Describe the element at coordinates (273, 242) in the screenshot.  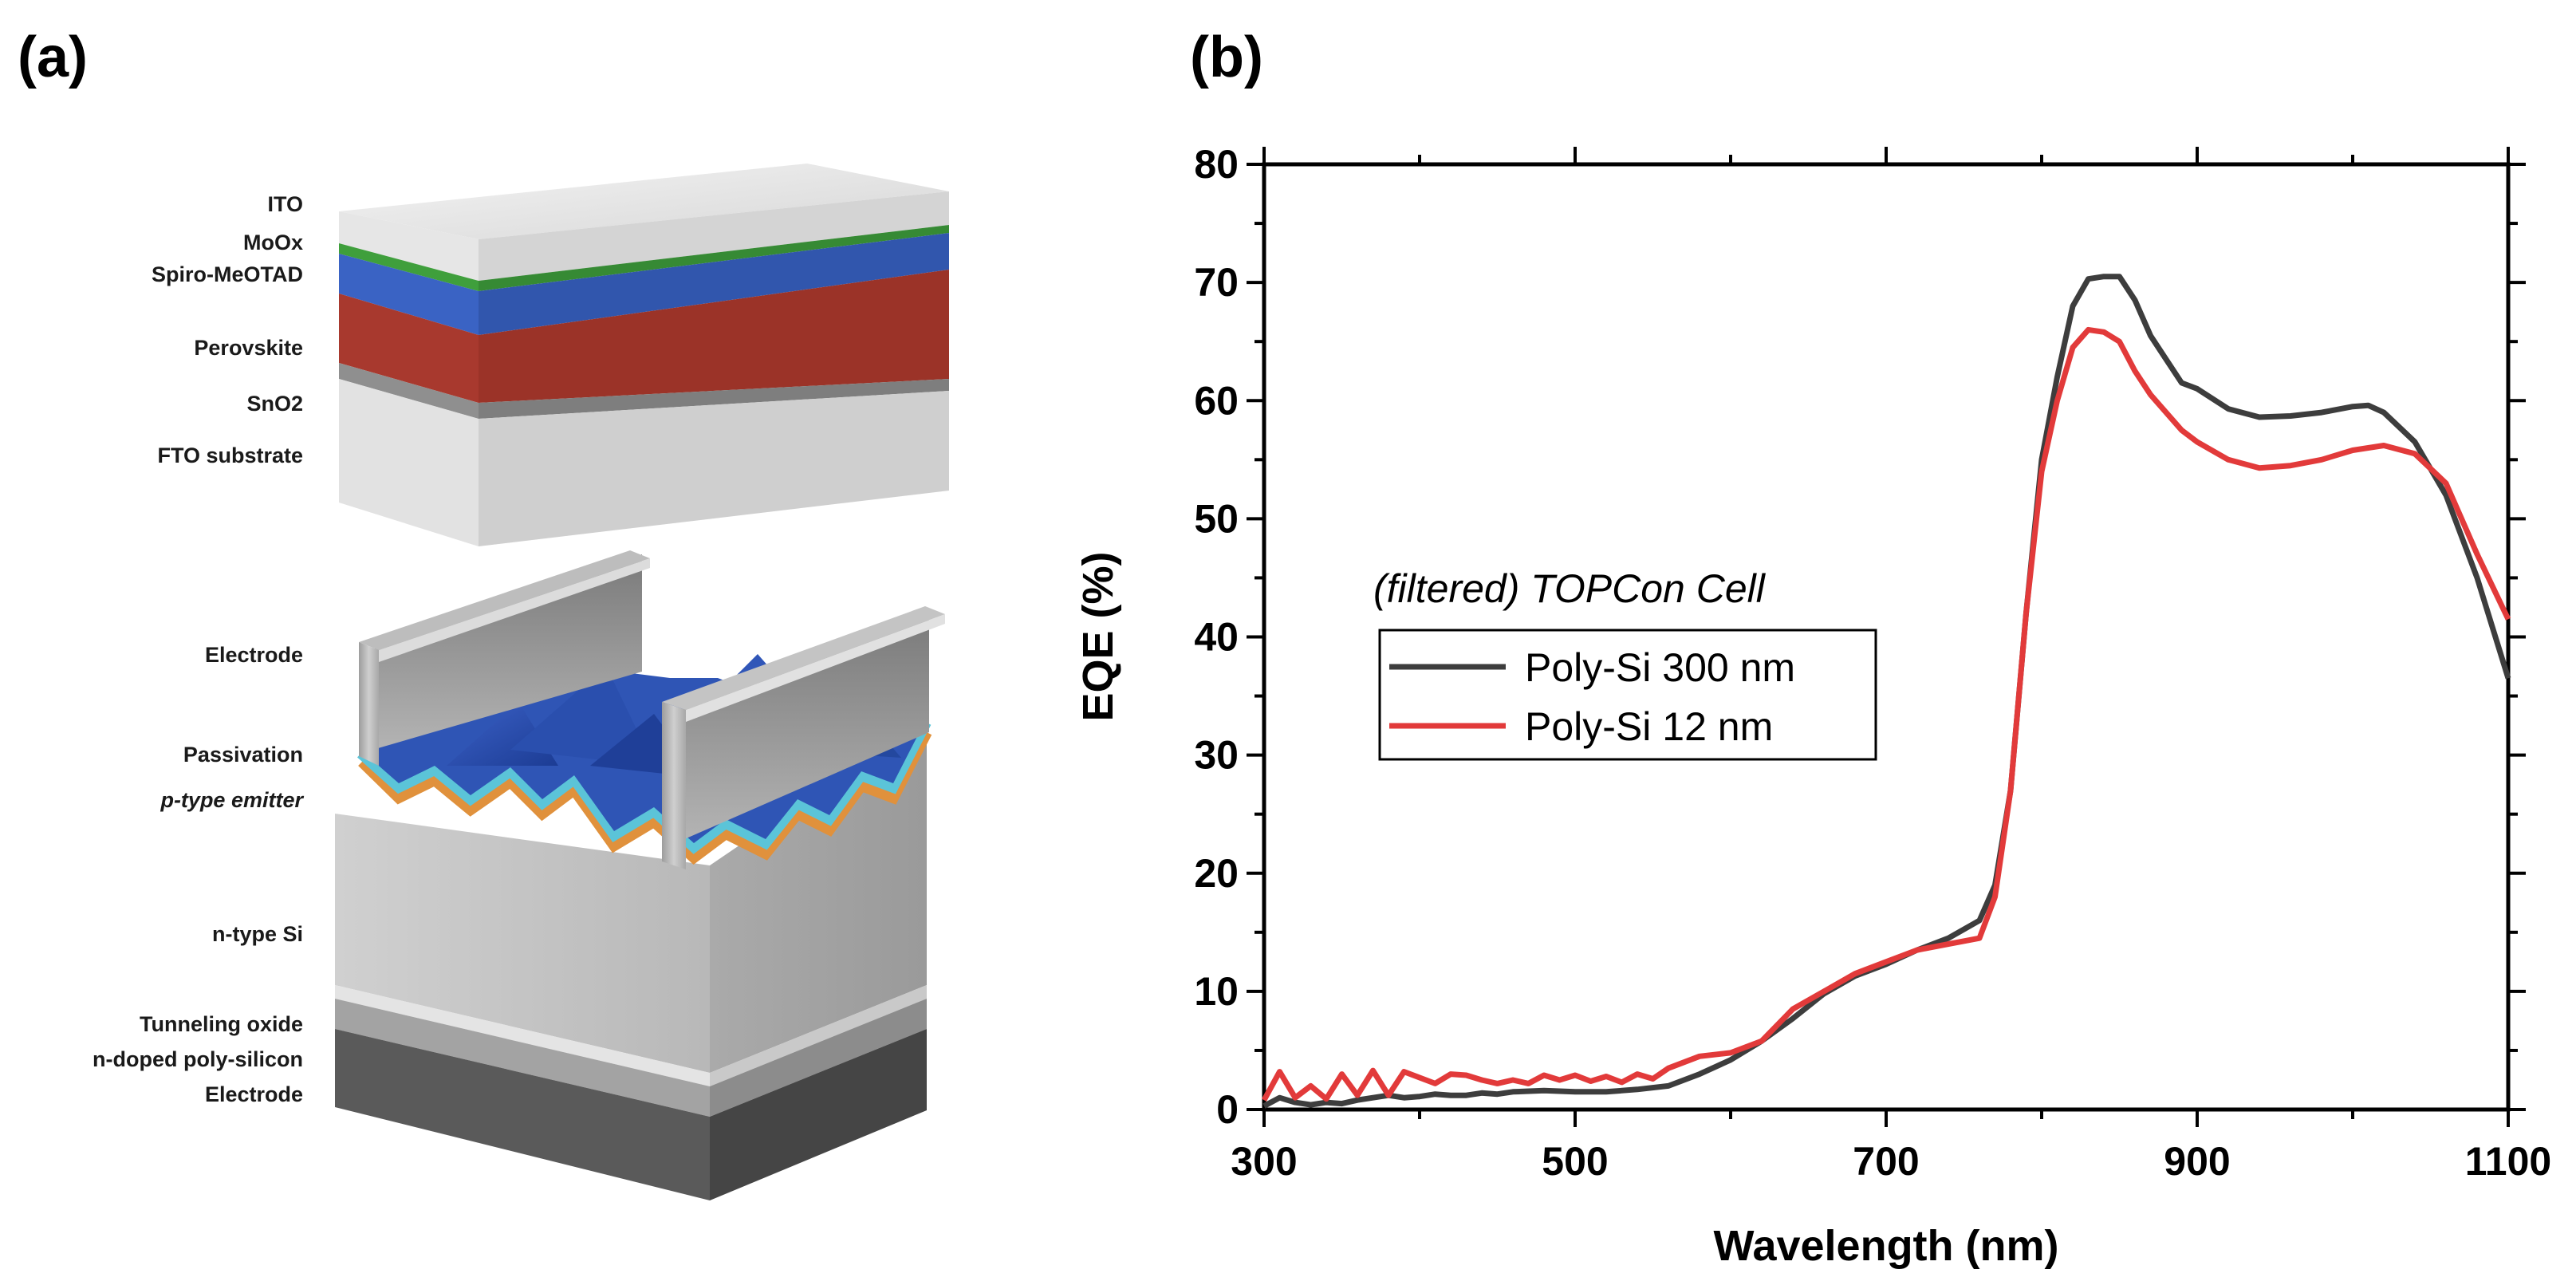
I see `label-moox: MoOx` at that location.